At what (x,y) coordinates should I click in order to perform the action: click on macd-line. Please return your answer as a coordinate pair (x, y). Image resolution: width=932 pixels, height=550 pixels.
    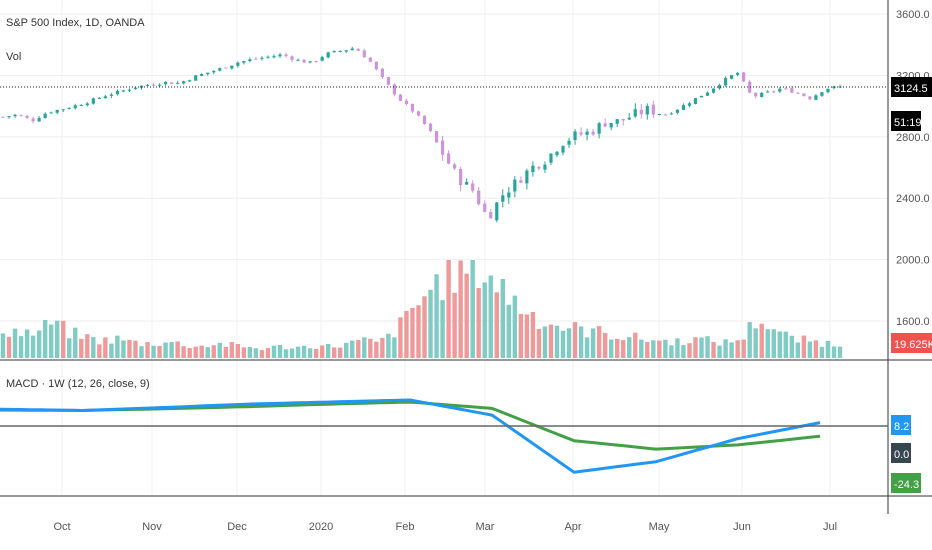
    Looking at the image, I should click on (410, 436).